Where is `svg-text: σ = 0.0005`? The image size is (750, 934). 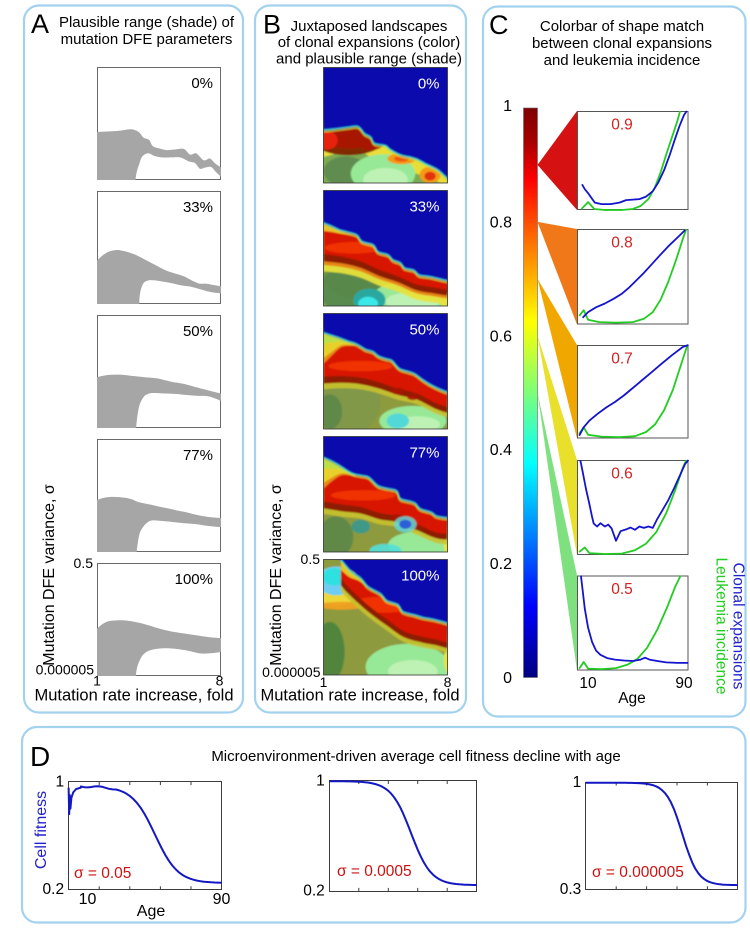
svg-text: σ = 0.0005 is located at coordinates (374, 871).